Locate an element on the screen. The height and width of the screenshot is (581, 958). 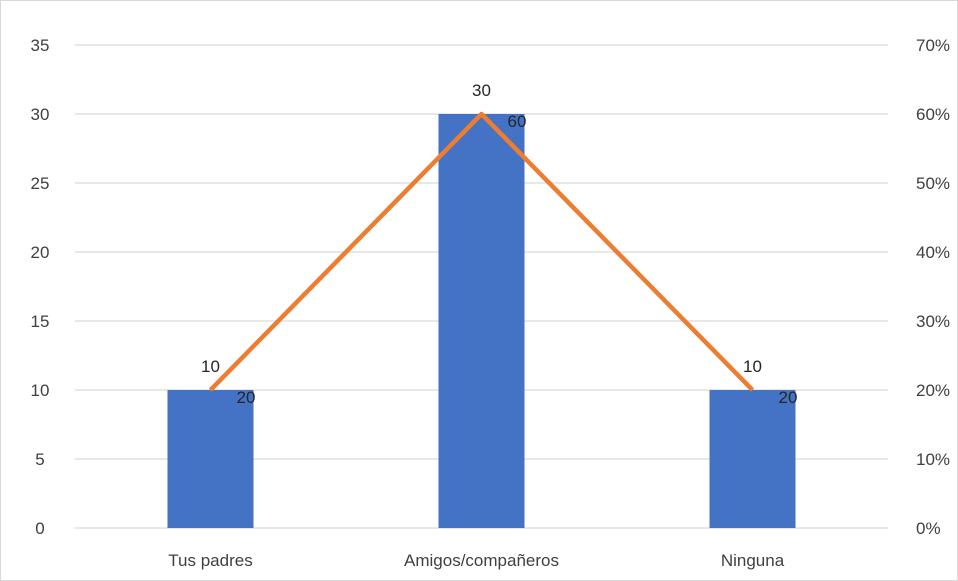
right-tick-label: 30% is located at coordinates (933, 321).